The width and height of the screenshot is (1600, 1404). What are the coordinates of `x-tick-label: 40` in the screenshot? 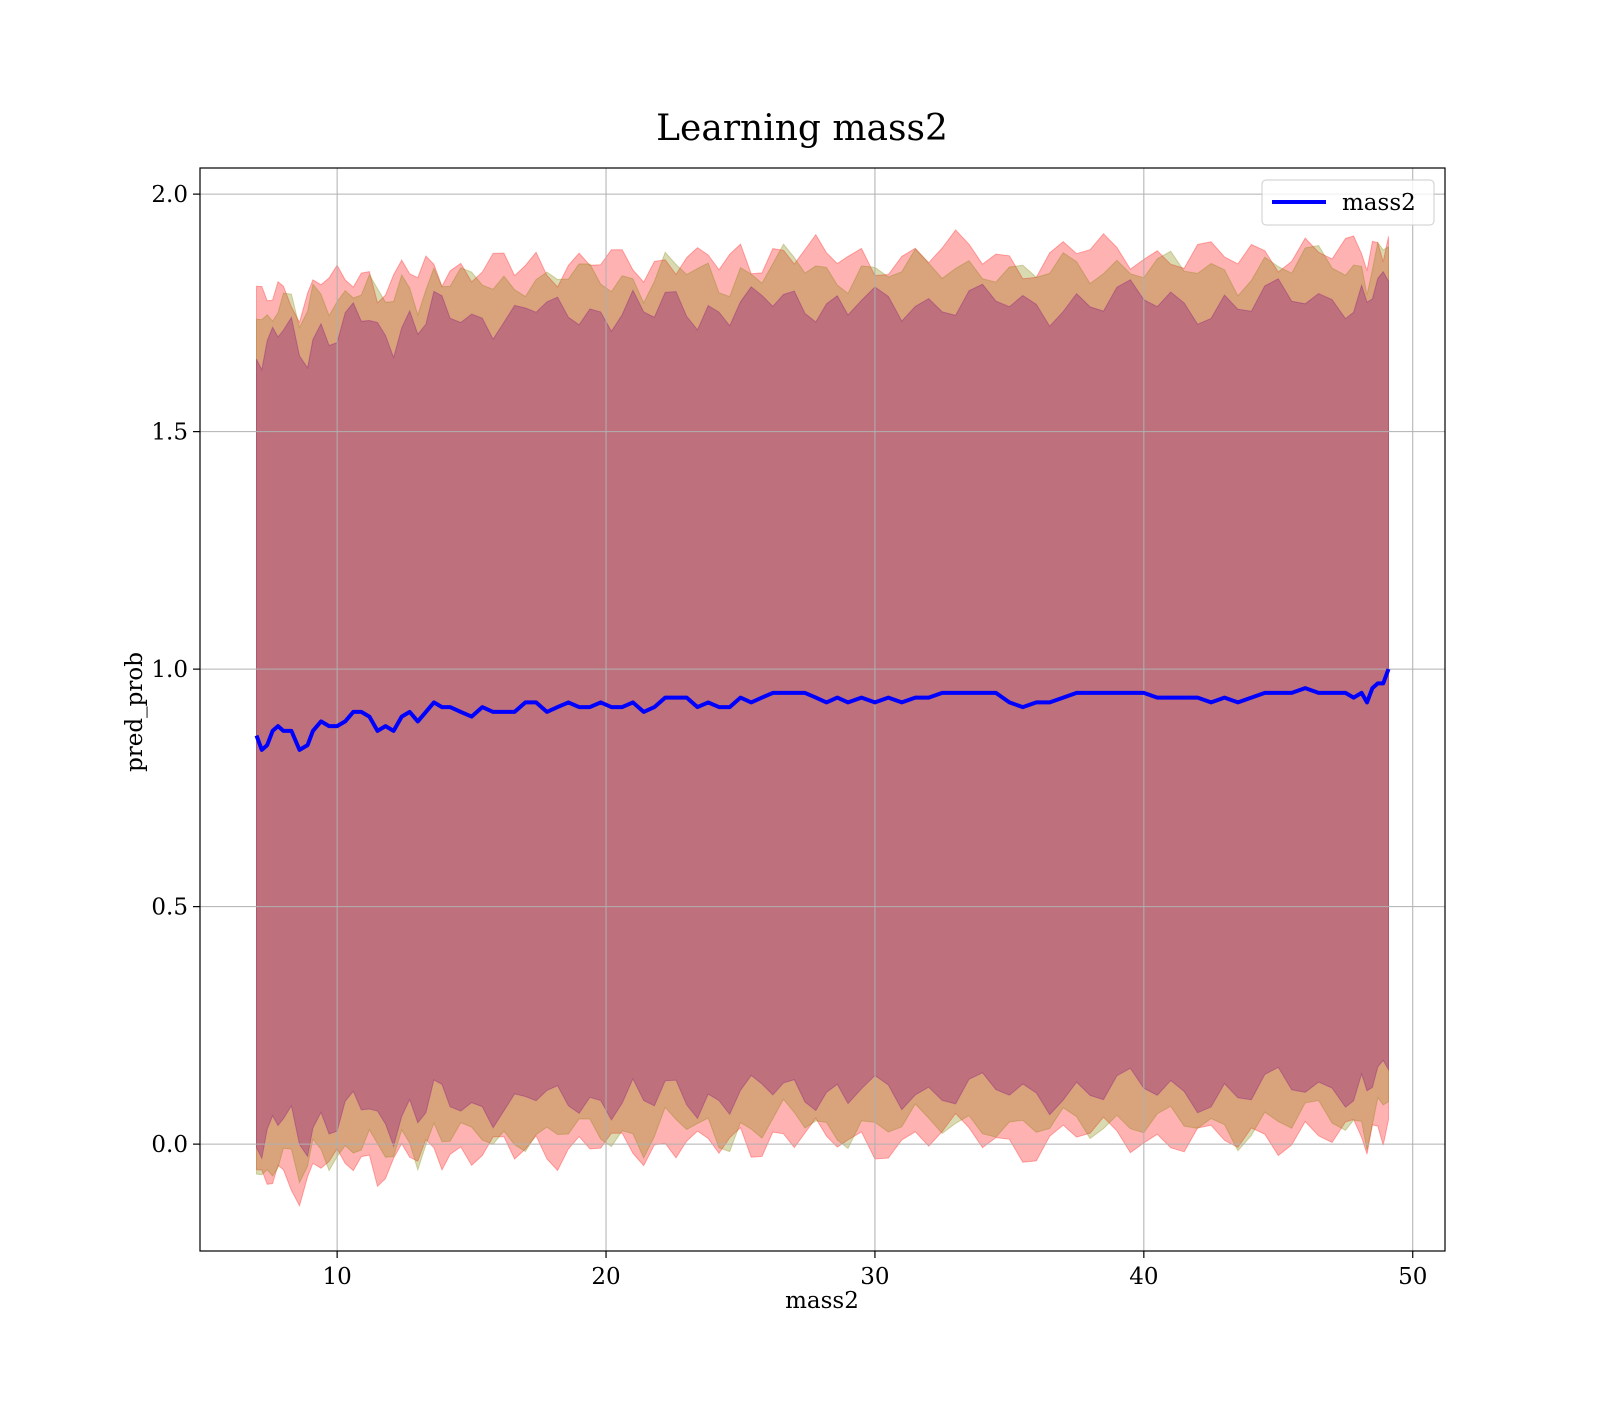 It's located at (1143, 1277).